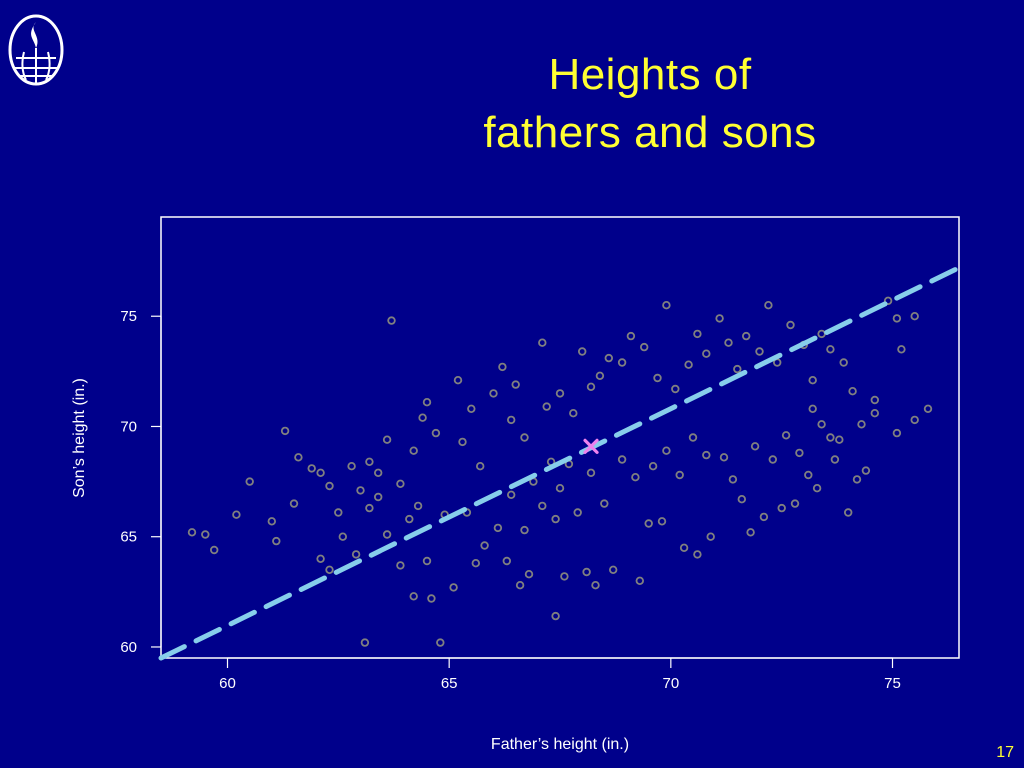 The image size is (1024, 768). What do you see at coordinates (79, 438) in the screenshot?
I see `y-axis-label: Son’s height (in.)` at bounding box center [79, 438].